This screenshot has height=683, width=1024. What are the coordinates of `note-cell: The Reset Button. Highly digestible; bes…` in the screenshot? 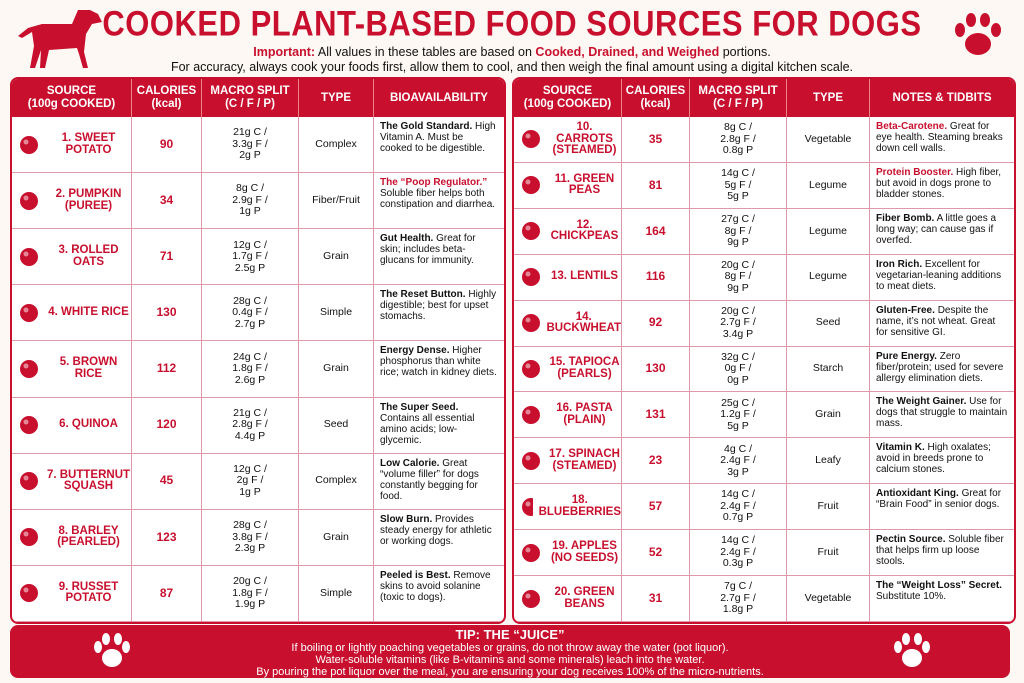 It's located at (439, 313).